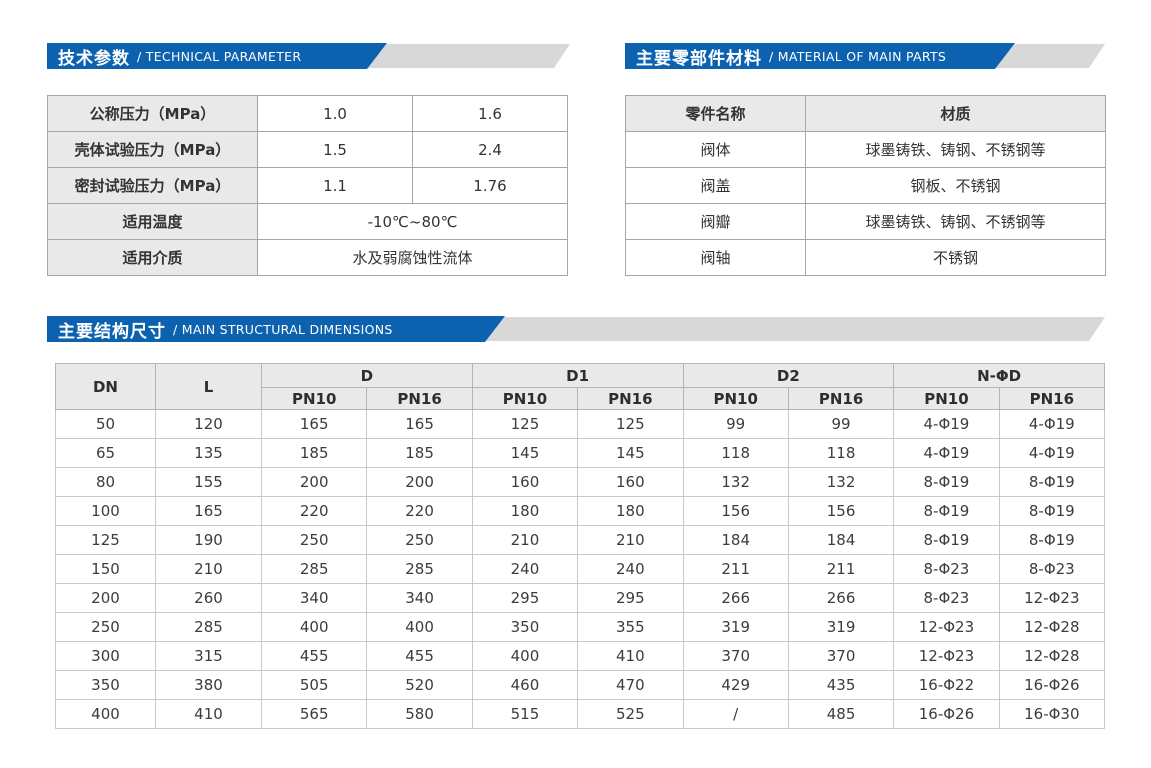  I want to click on value-cell: 阀轴, so click(715, 257).